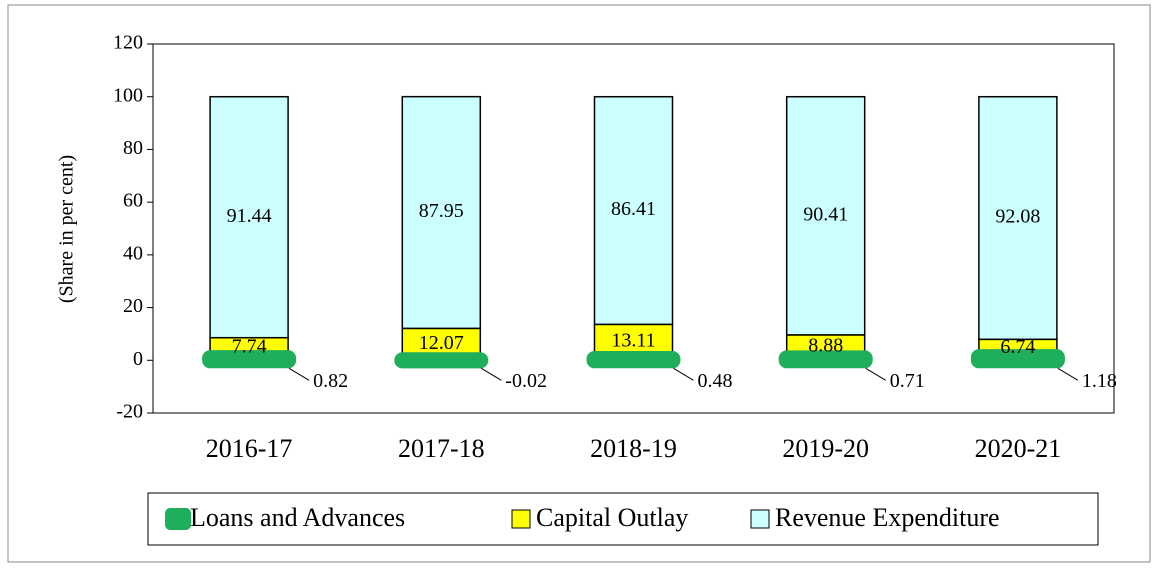  Describe the element at coordinates (715, 381) in the screenshot. I see `data-label: 0.48` at that location.